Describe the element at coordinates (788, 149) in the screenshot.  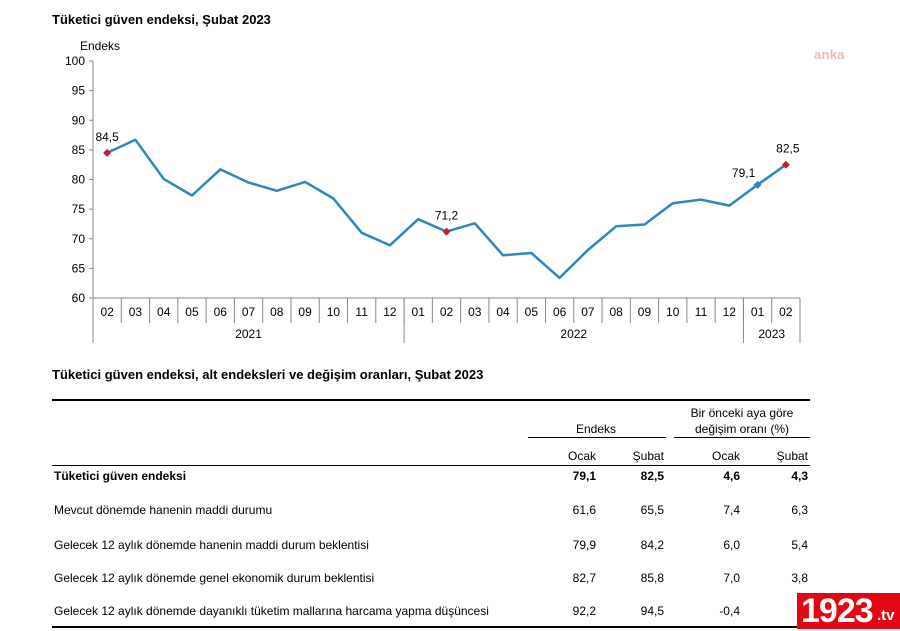
I see `data-label: 82,5` at that location.